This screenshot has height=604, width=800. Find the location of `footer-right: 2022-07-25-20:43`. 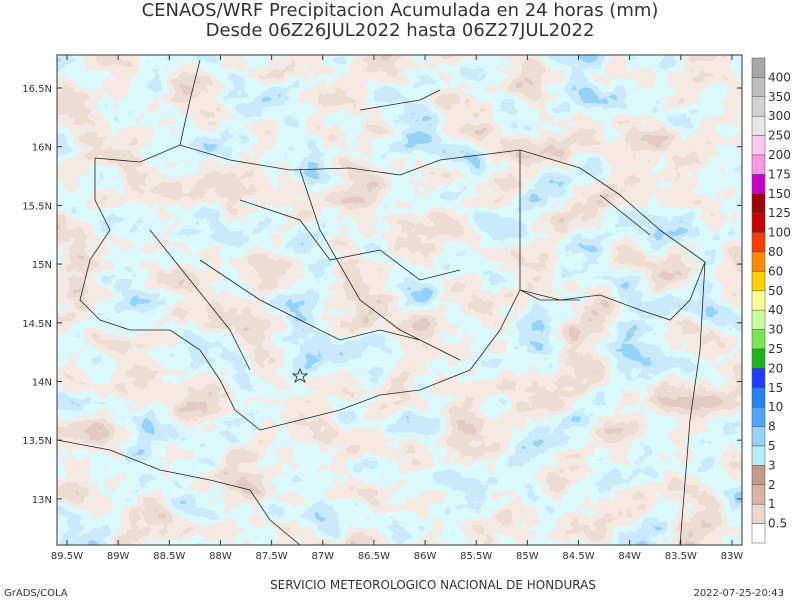

footer-right: 2022-07-25-20:43 is located at coordinates (738, 593).